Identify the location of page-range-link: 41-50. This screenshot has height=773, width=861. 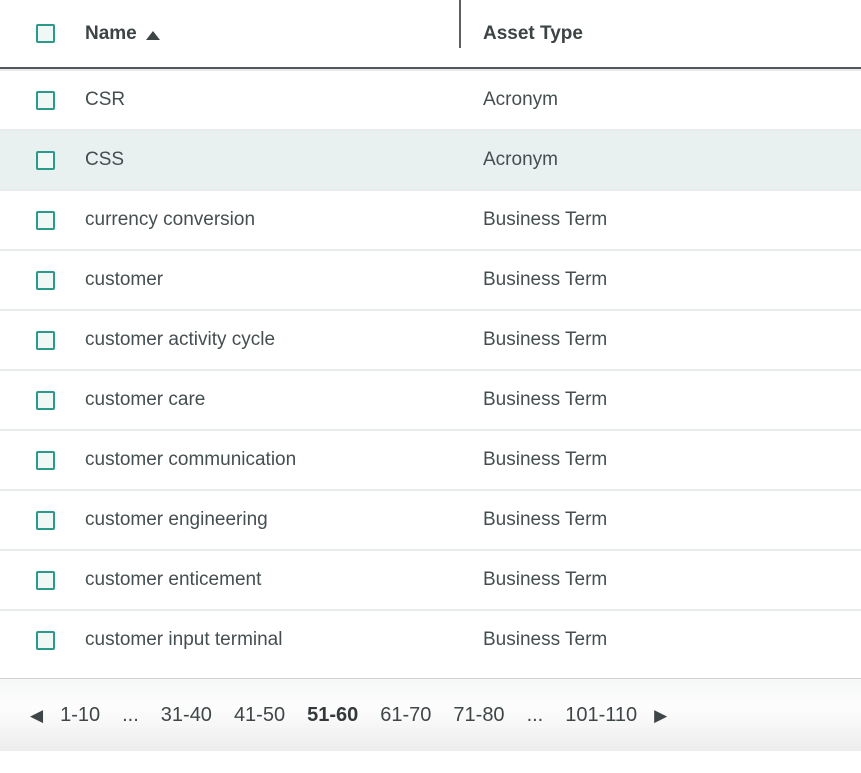
(259, 714).